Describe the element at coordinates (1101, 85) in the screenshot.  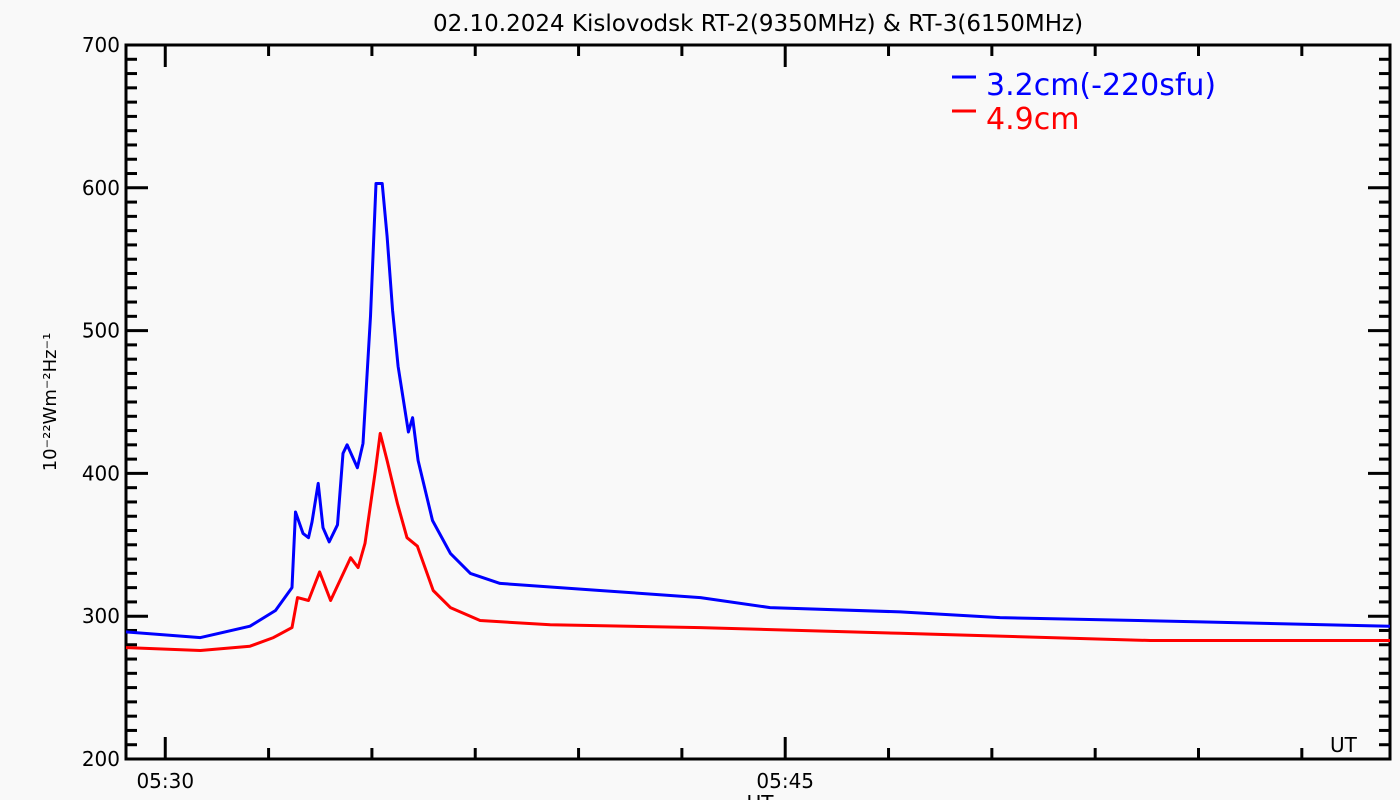
I see `legend-label: 3.2cm(-220sfu)` at that location.